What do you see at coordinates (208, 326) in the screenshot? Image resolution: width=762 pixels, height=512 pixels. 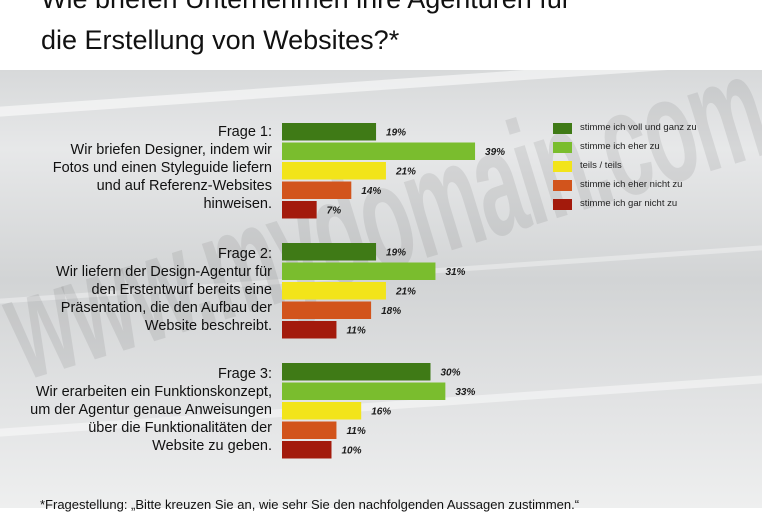 I see `question-2-line-4: Website beschreibt.` at bounding box center [208, 326].